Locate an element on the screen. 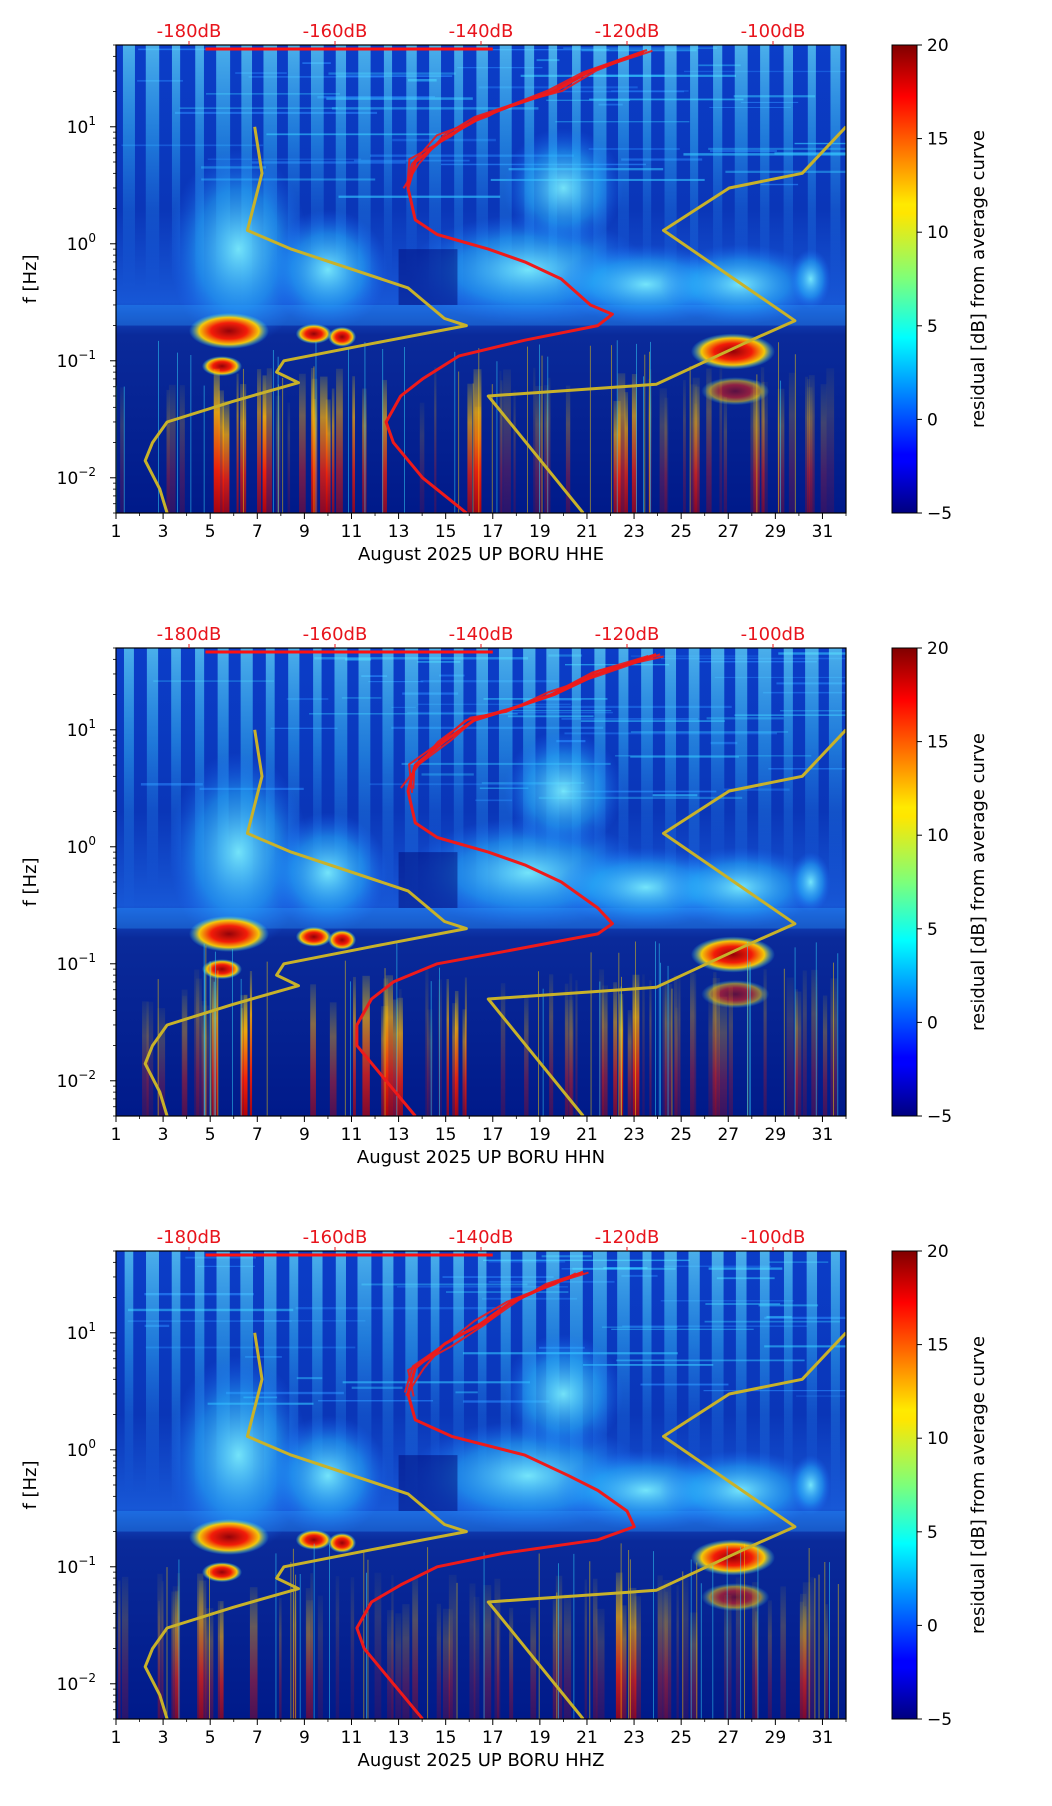 Image resolution: width=1052 pixels, height=1806 pixels. y-axis-label: f [Hz] is located at coordinates (30, 881).